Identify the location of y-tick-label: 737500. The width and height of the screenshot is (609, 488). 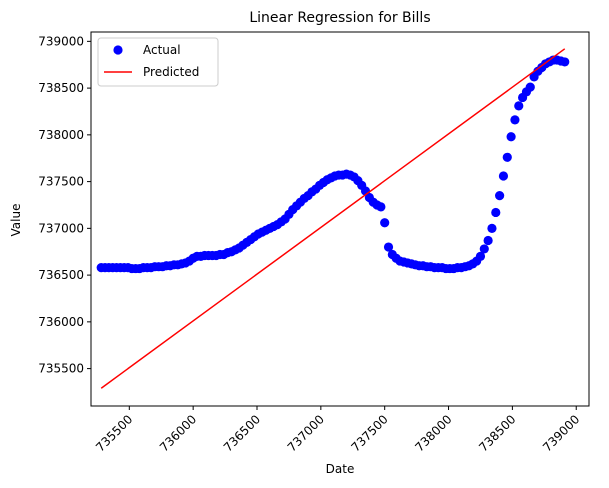
(61, 182).